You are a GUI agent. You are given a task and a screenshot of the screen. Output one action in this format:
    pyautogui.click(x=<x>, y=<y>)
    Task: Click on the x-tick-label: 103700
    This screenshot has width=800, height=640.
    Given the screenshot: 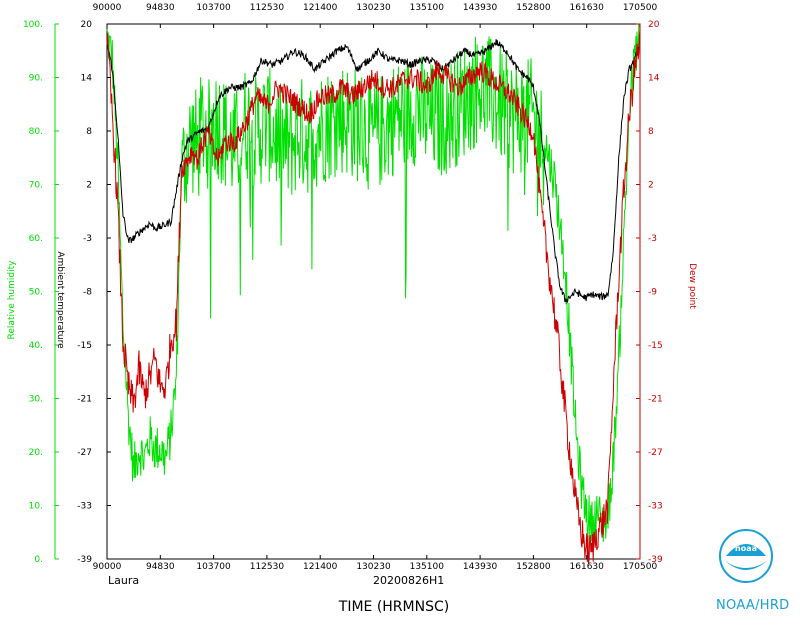 What is the action you would take?
    pyautogui.click(x=213, y=567)
    